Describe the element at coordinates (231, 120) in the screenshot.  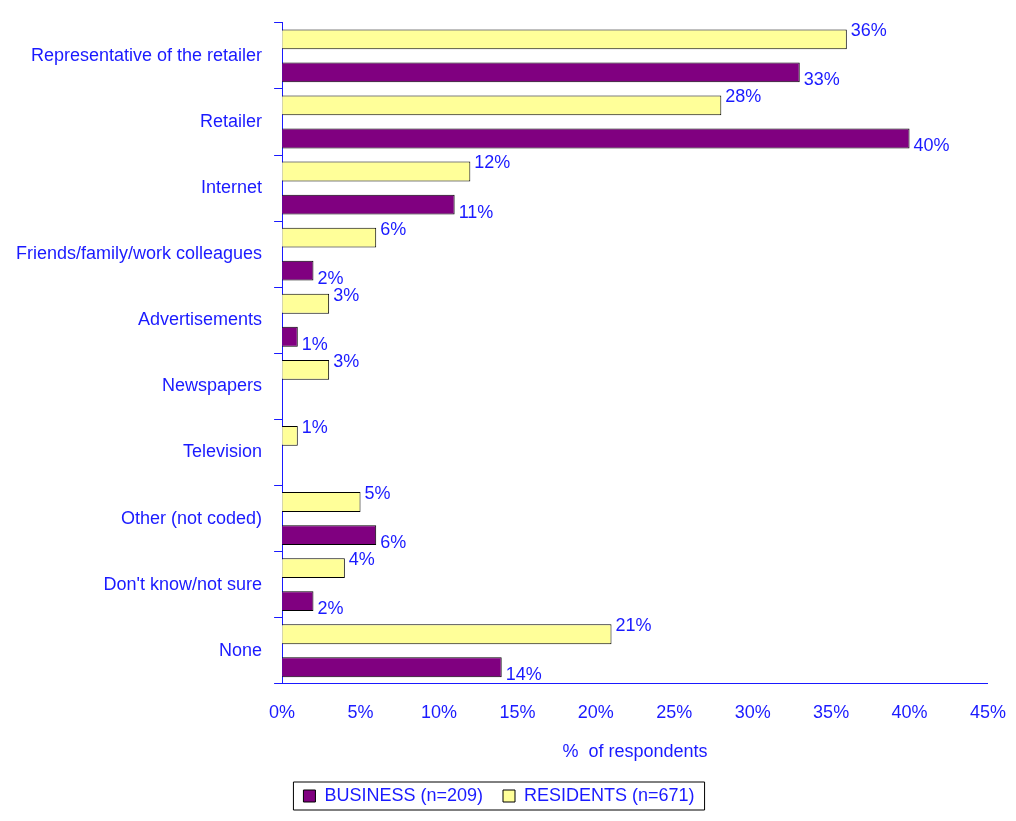
I see `y-tick-label: Retailer` at that location.